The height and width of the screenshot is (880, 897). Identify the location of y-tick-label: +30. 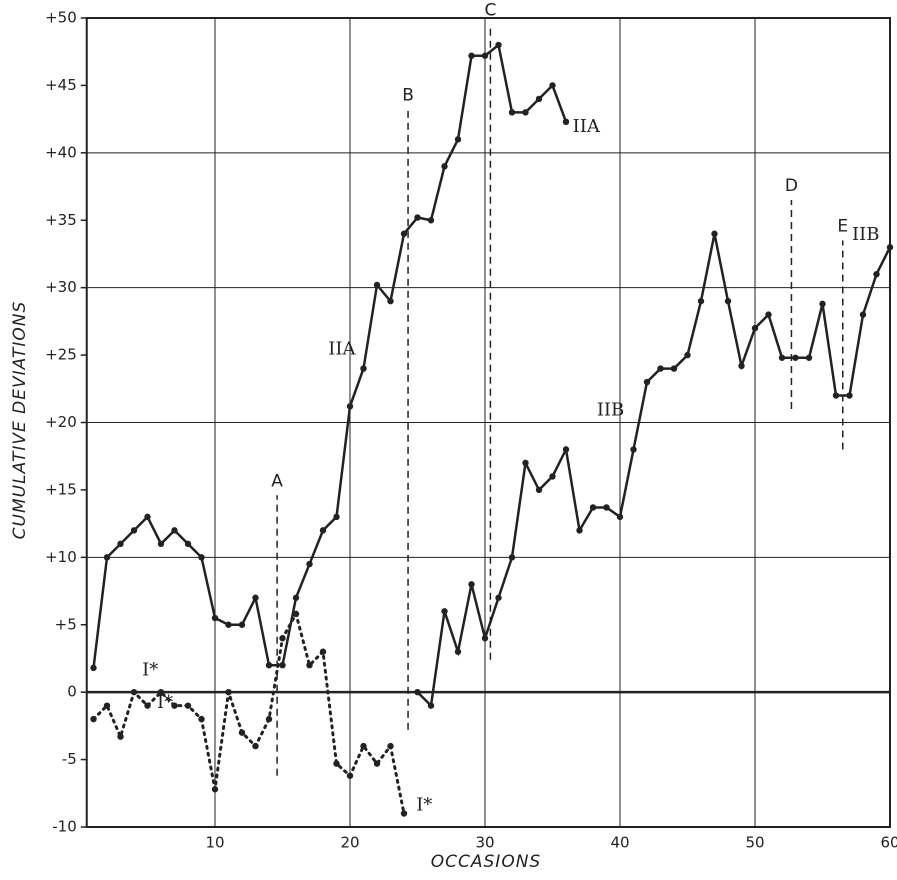
(61, 287).